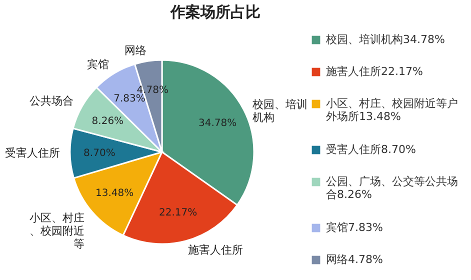  I want to click on data-label: 8.26%, so click(108, 121).